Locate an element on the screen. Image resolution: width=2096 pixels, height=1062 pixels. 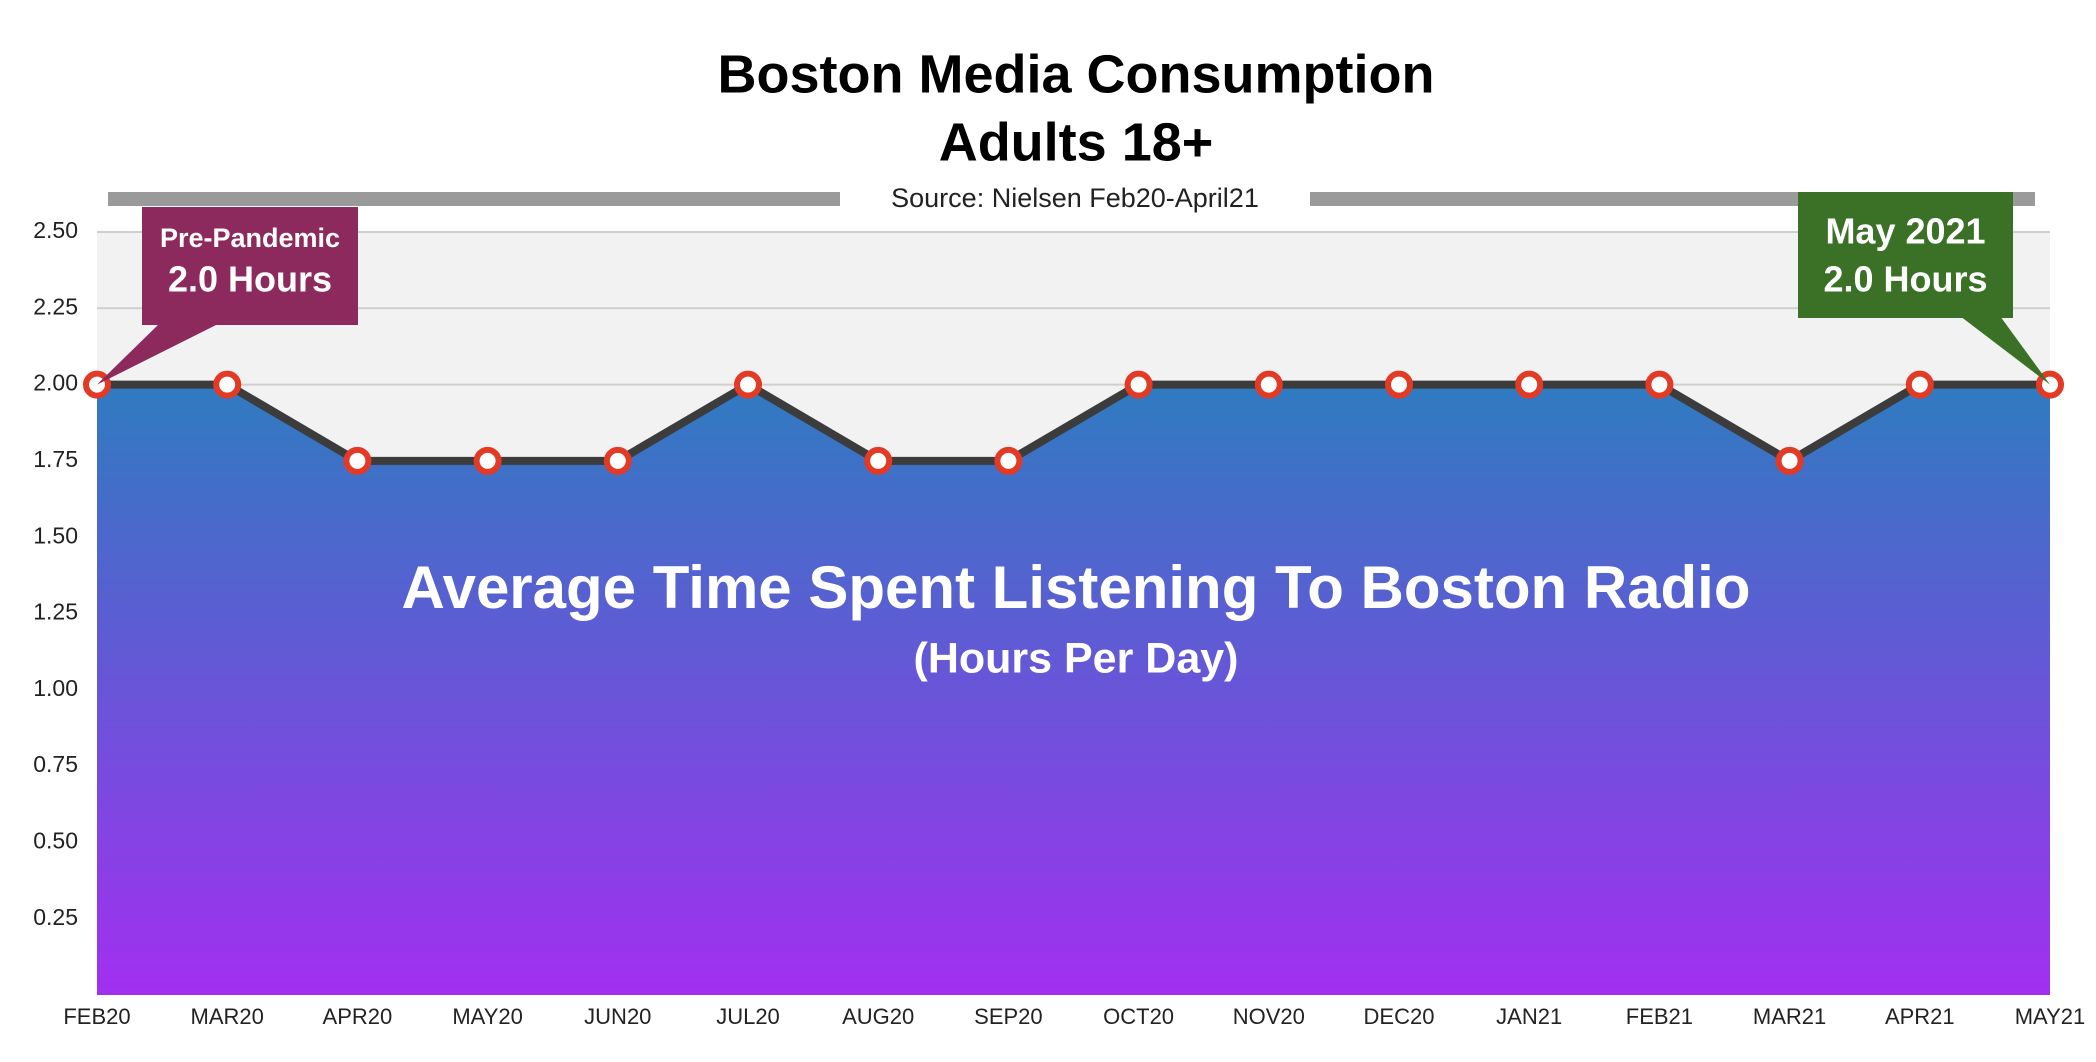
callout: May 2021 2.0 Hours is located at coordinates (1924, 288).